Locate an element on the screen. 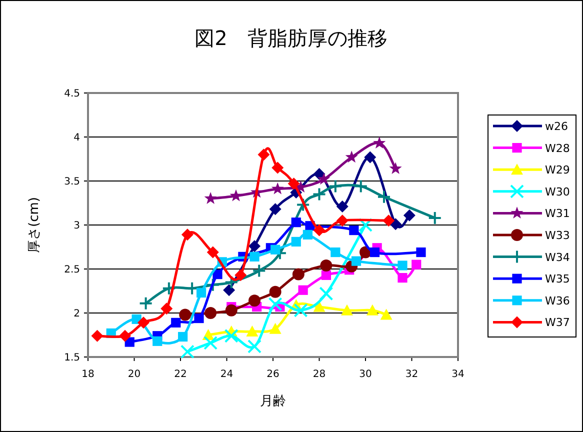 This screenshot has width=583, height=432. x-tick-label: 18 is located at coordinates (88, 374).